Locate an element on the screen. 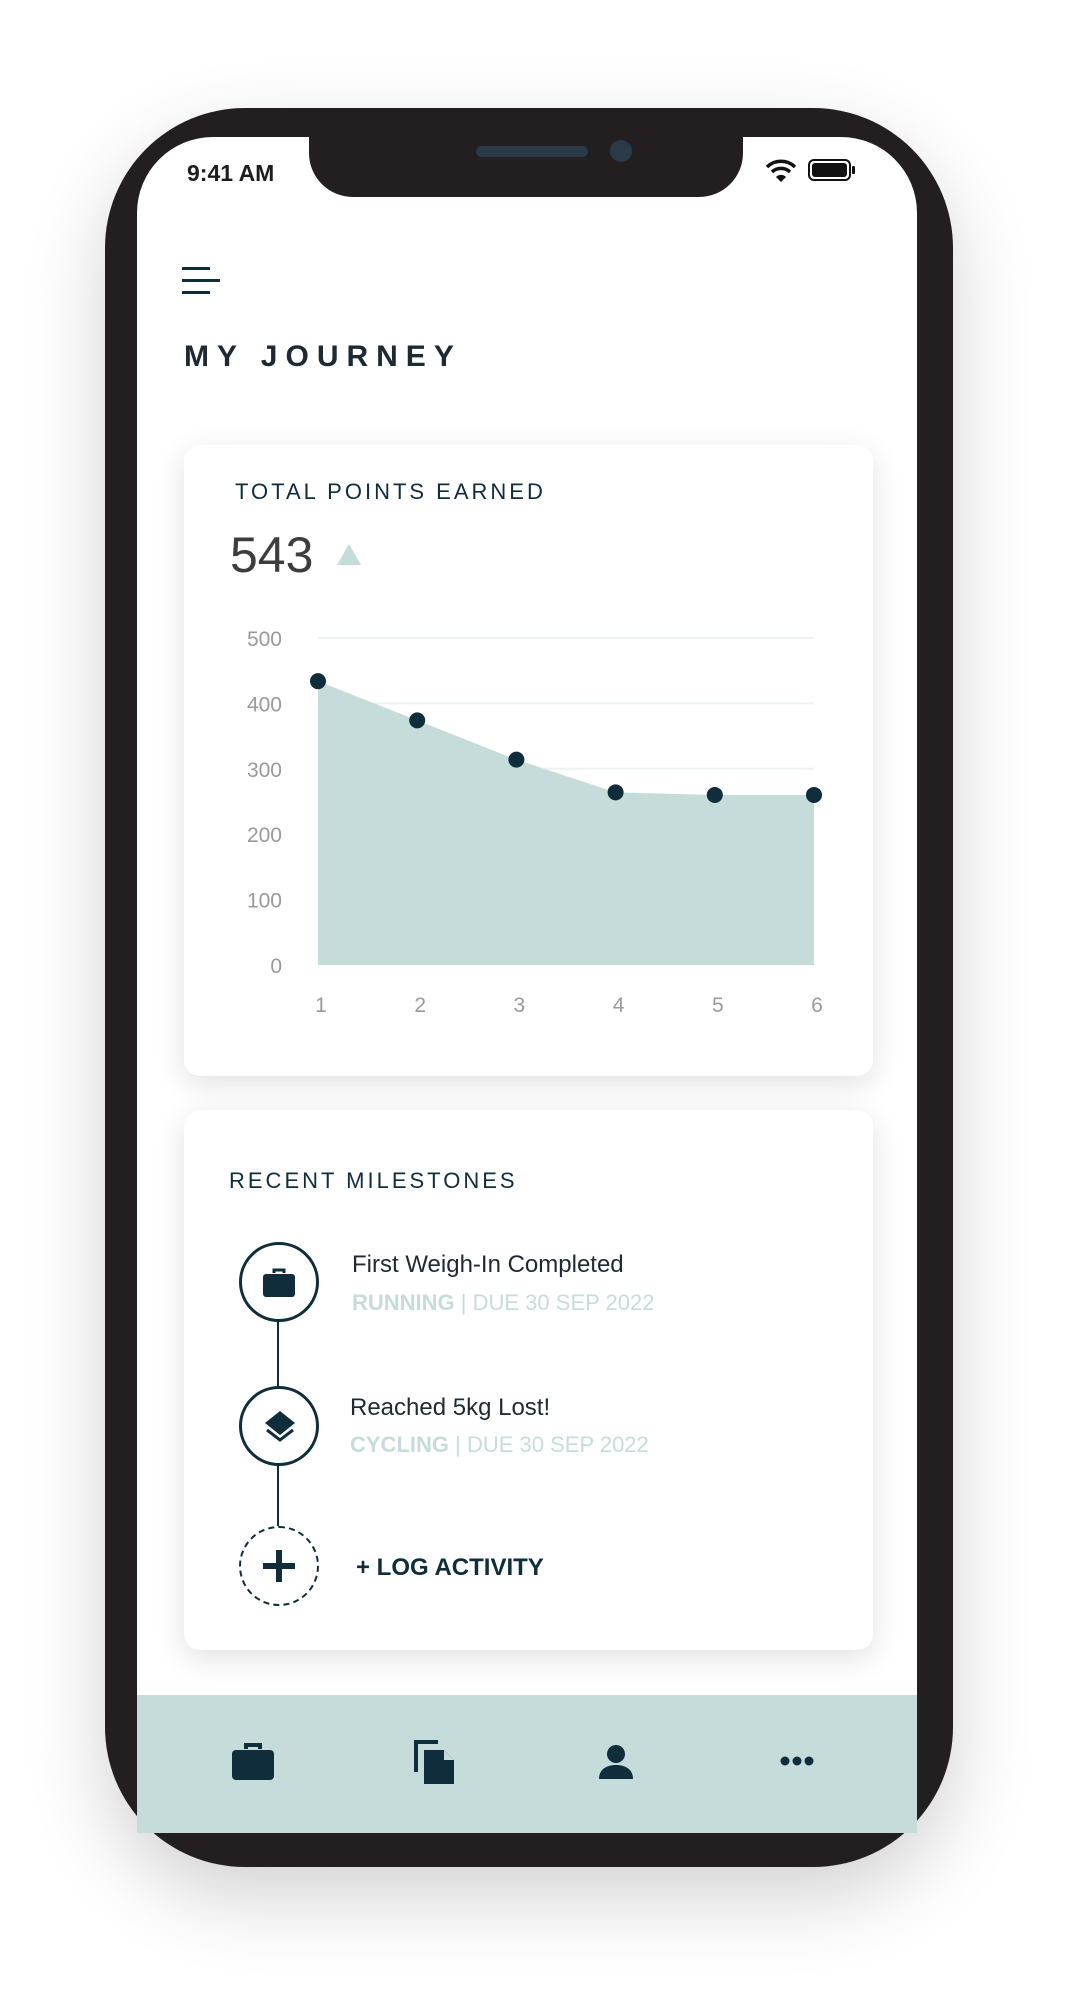  log-activity-circle is located at coordinates (279, 1566).